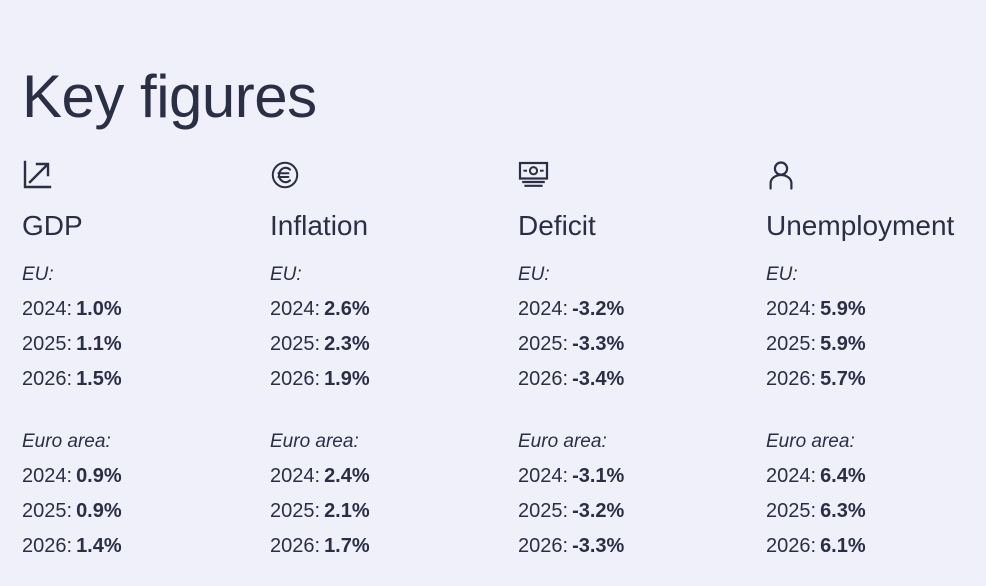 This screenshot has height=586, width=986. What do you see at coordinates (141, 344) in the screenshot?
I see `figure-row: 2025: 1.1%` at bounding box center [141, 344].